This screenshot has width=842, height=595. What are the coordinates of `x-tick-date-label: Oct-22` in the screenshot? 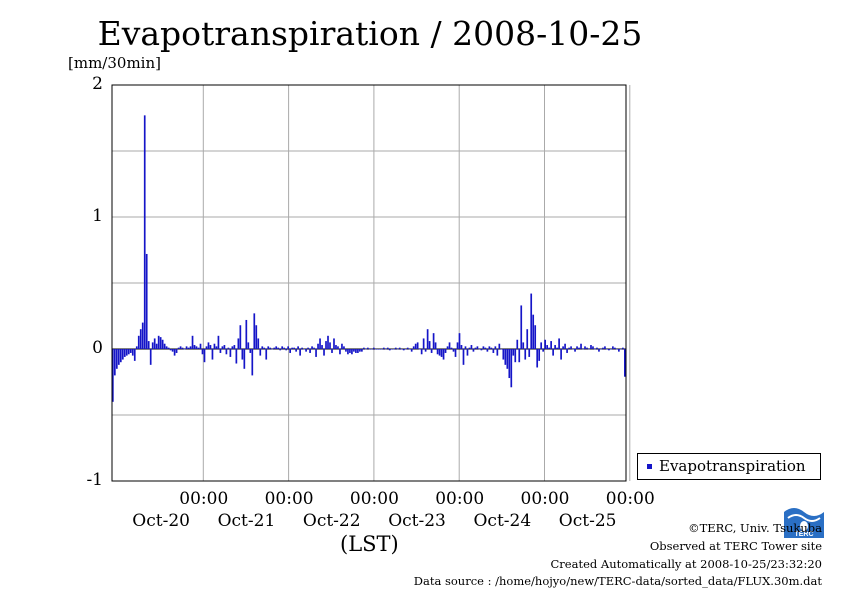 It's located at (331, 521).